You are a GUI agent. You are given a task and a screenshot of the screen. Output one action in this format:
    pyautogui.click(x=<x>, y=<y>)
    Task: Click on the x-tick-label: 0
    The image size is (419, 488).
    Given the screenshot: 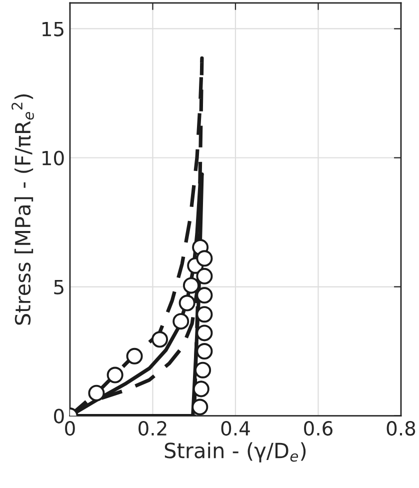 What is the action you would take?
    pyautogui.click(x=70, y=428)
    